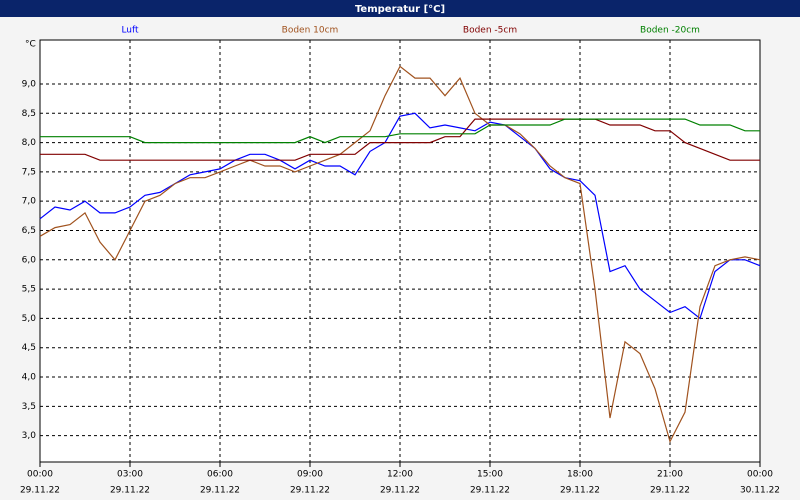 The height and width of the screenshot is (500, 800). Describe the element at coordinates (29, 143) in the screenshot. I see `y-tick-label: 8,0` at that location.